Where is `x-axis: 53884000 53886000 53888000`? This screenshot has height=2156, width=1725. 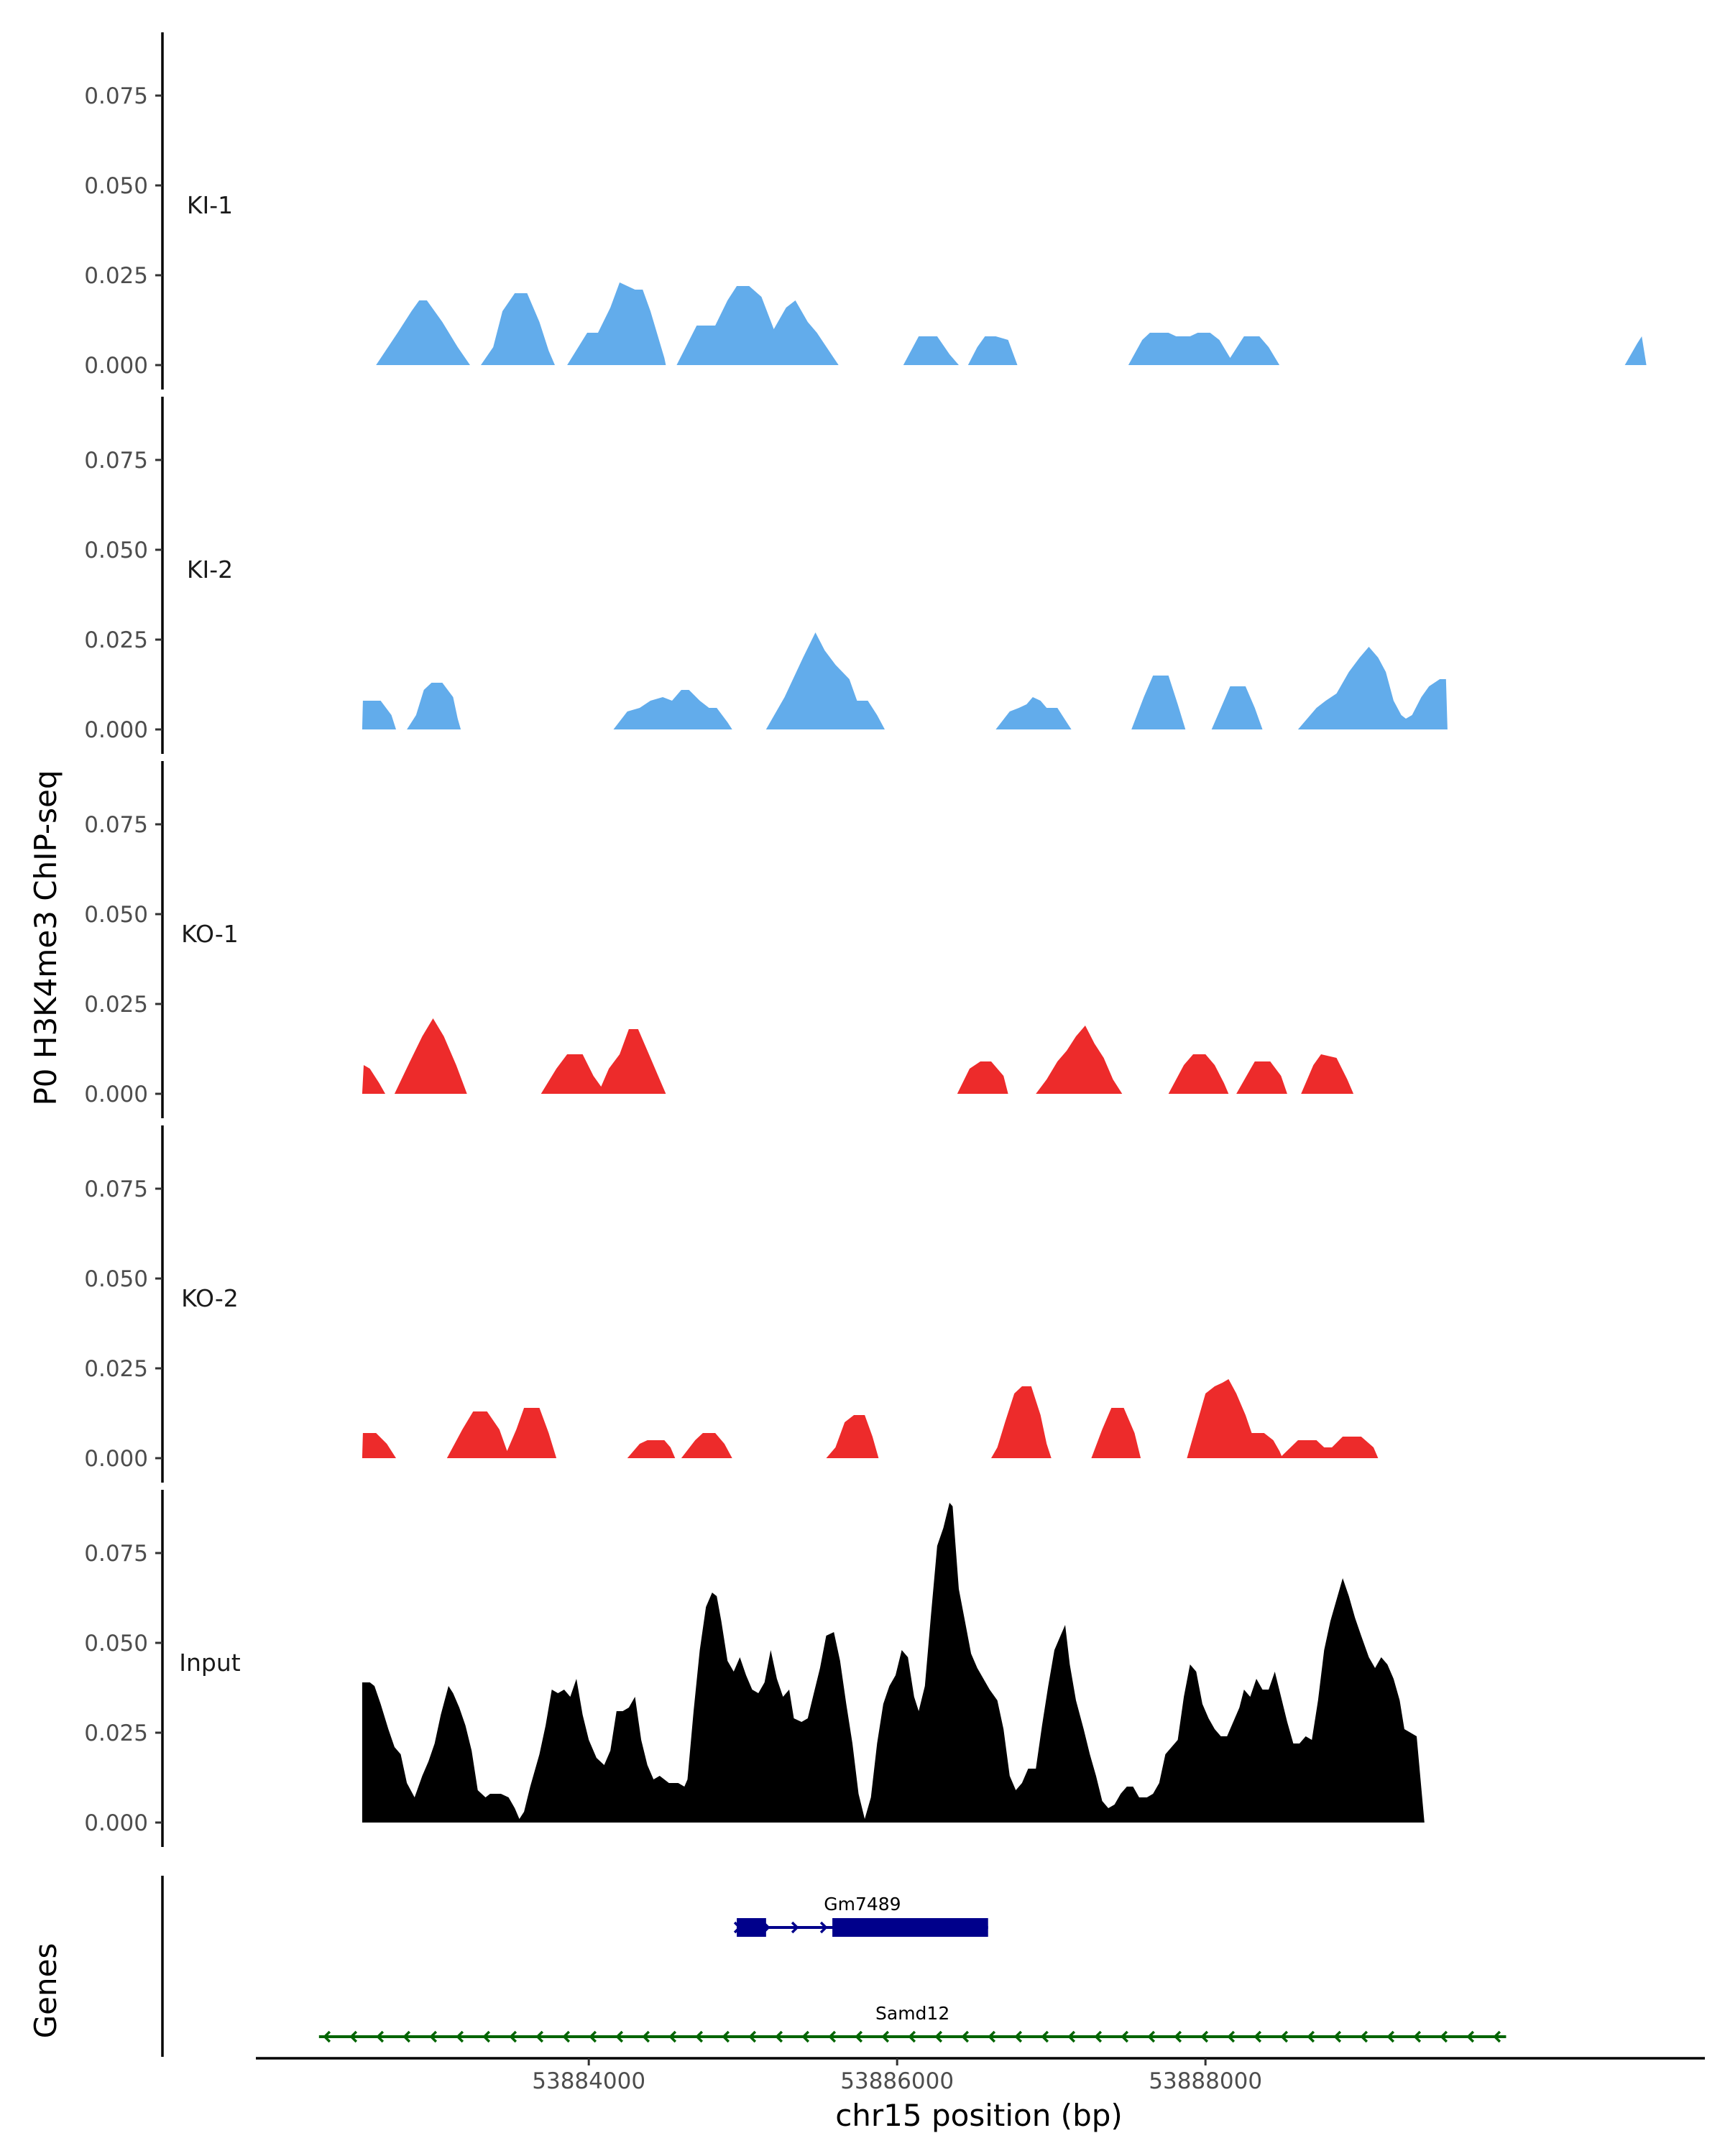 x-axis: 53884000 53886000 53888000 is located at coordinates (980, 2075).